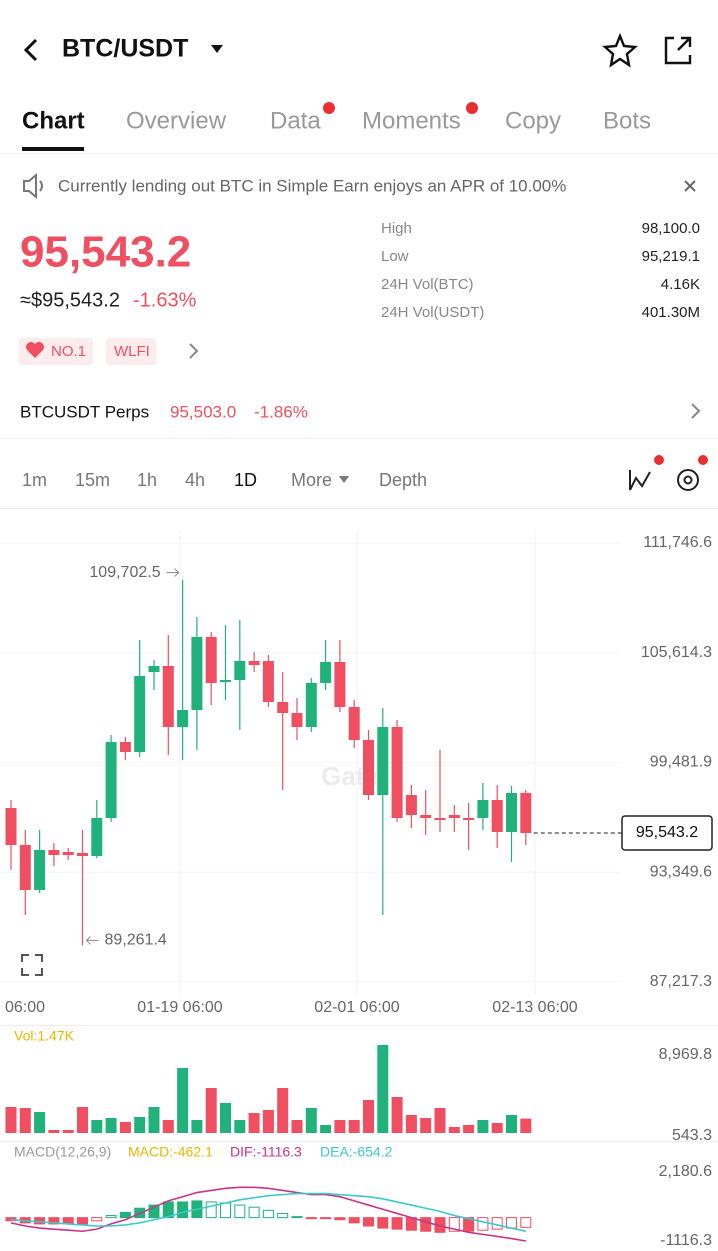 Image resolution: width=718 pixels, height=1251 pixels. What do you see at coordinates (295, 120) in the screenshot?
I see `tab: Data` at bounding box center [295, 120].